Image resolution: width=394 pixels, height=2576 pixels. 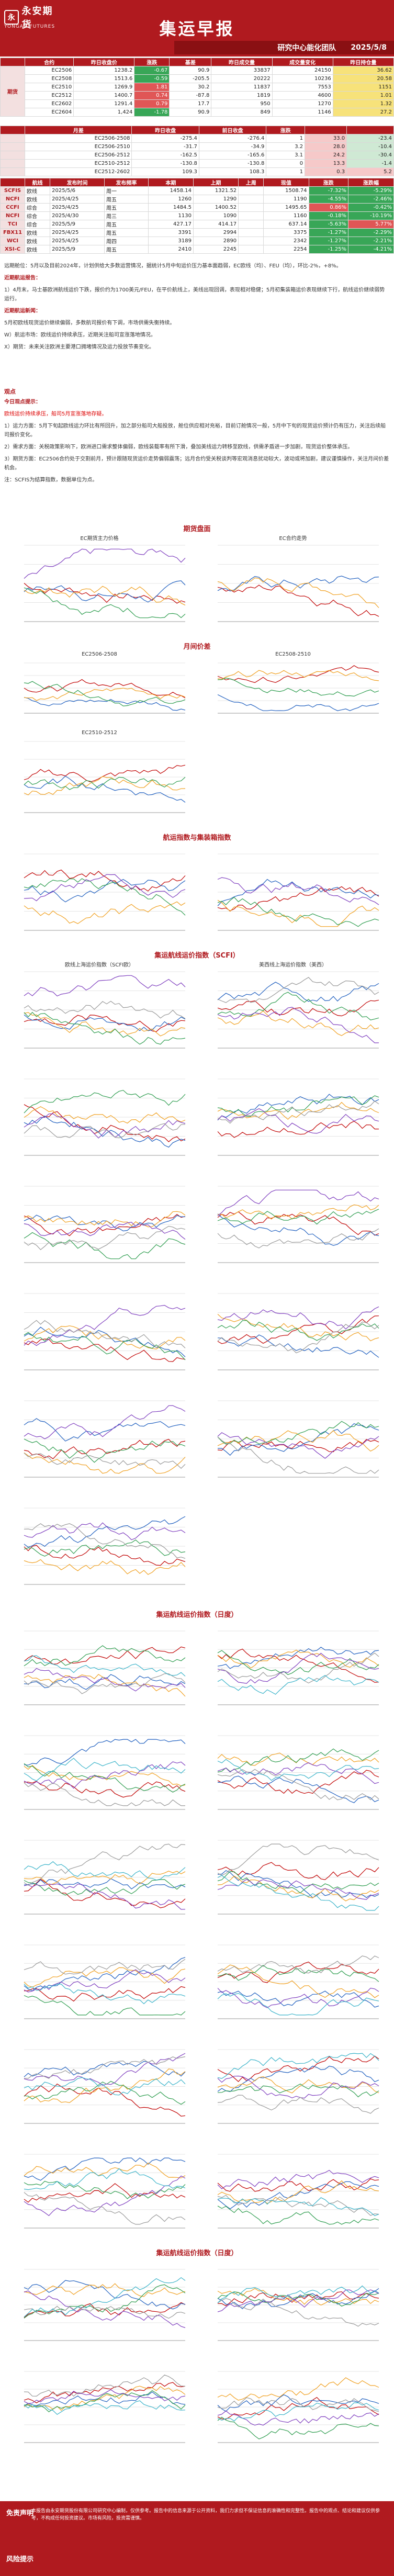 I want to click on table-cell: 33.0, so click(x=326, y=138).